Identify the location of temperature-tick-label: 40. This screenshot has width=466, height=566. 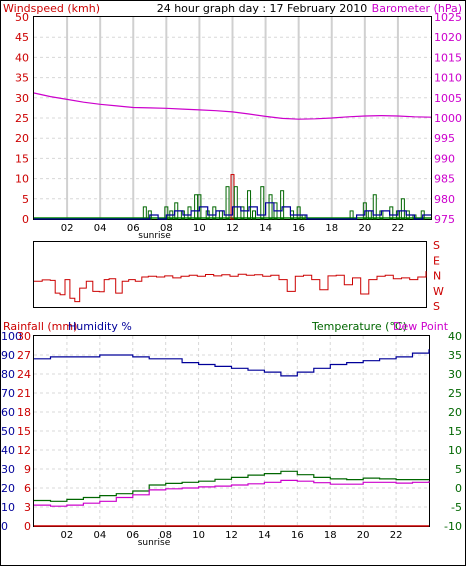
(455, 336).